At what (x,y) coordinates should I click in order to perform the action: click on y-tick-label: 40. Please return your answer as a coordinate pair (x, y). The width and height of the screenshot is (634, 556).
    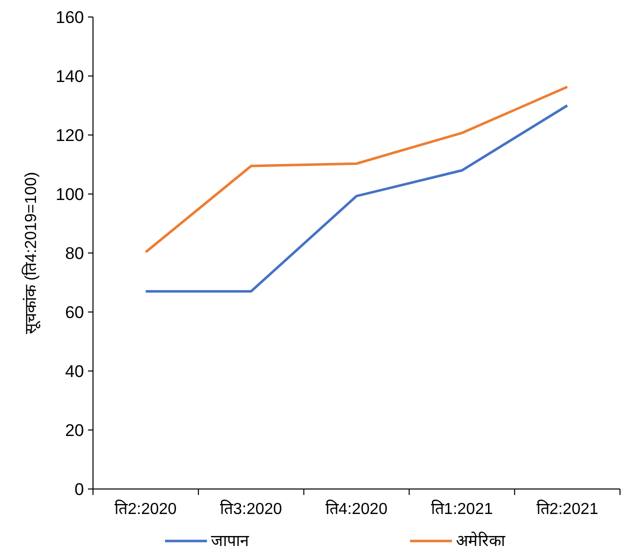
    Looking at the image, I should click on (74, 371).